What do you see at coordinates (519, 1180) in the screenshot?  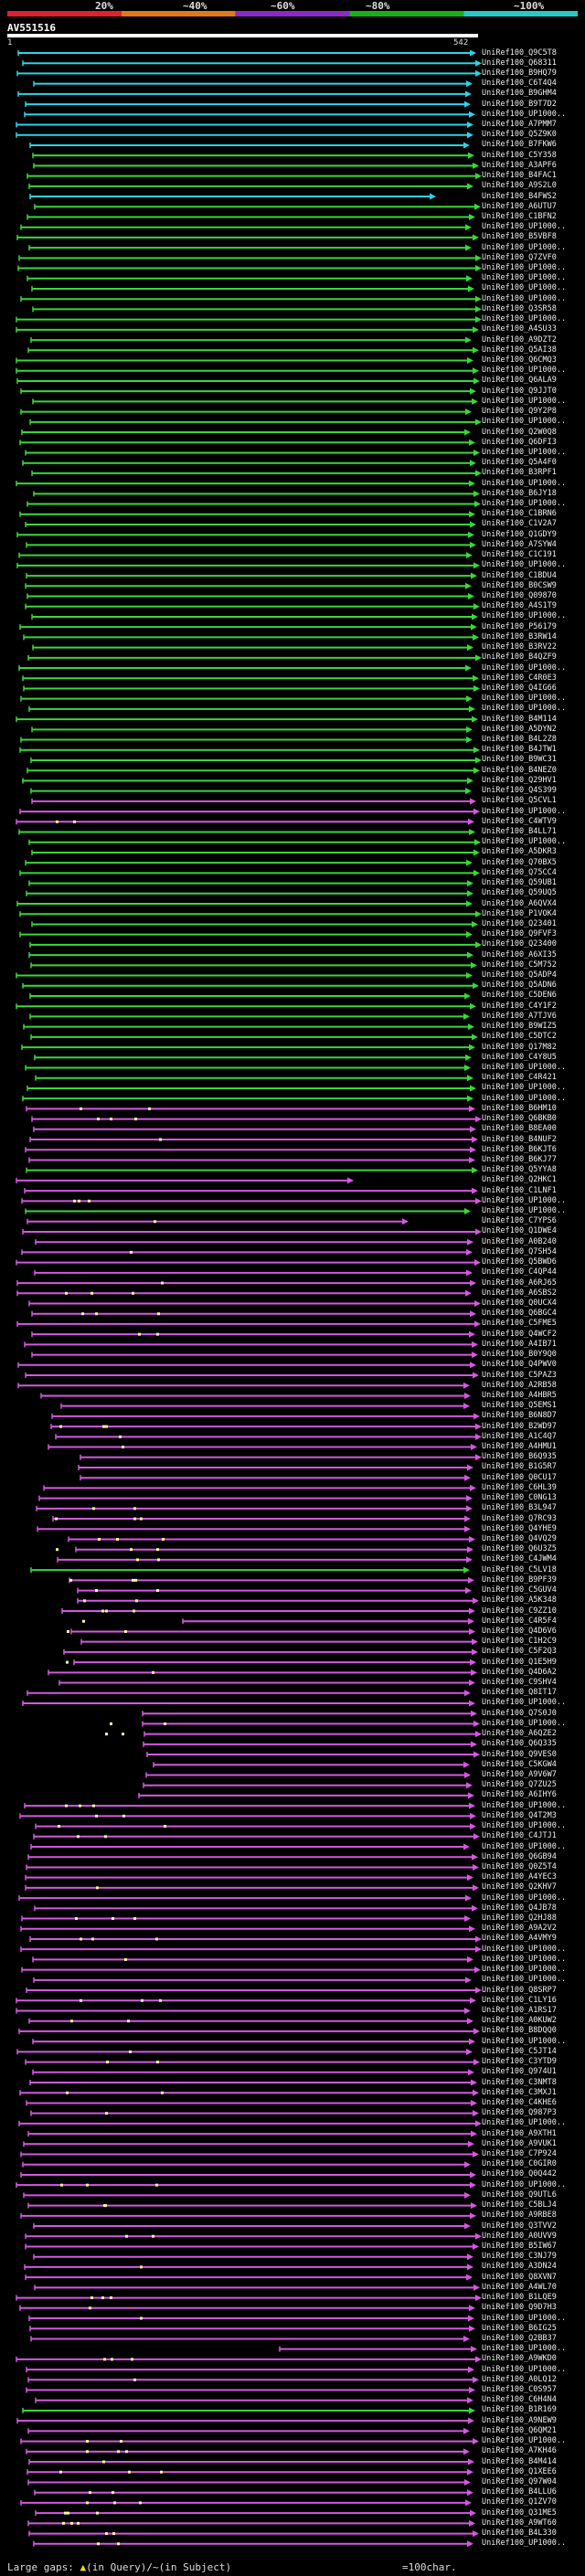 I see `hit-label: UniRef100_Q2HKC1` at bounding box center [519, 1180].